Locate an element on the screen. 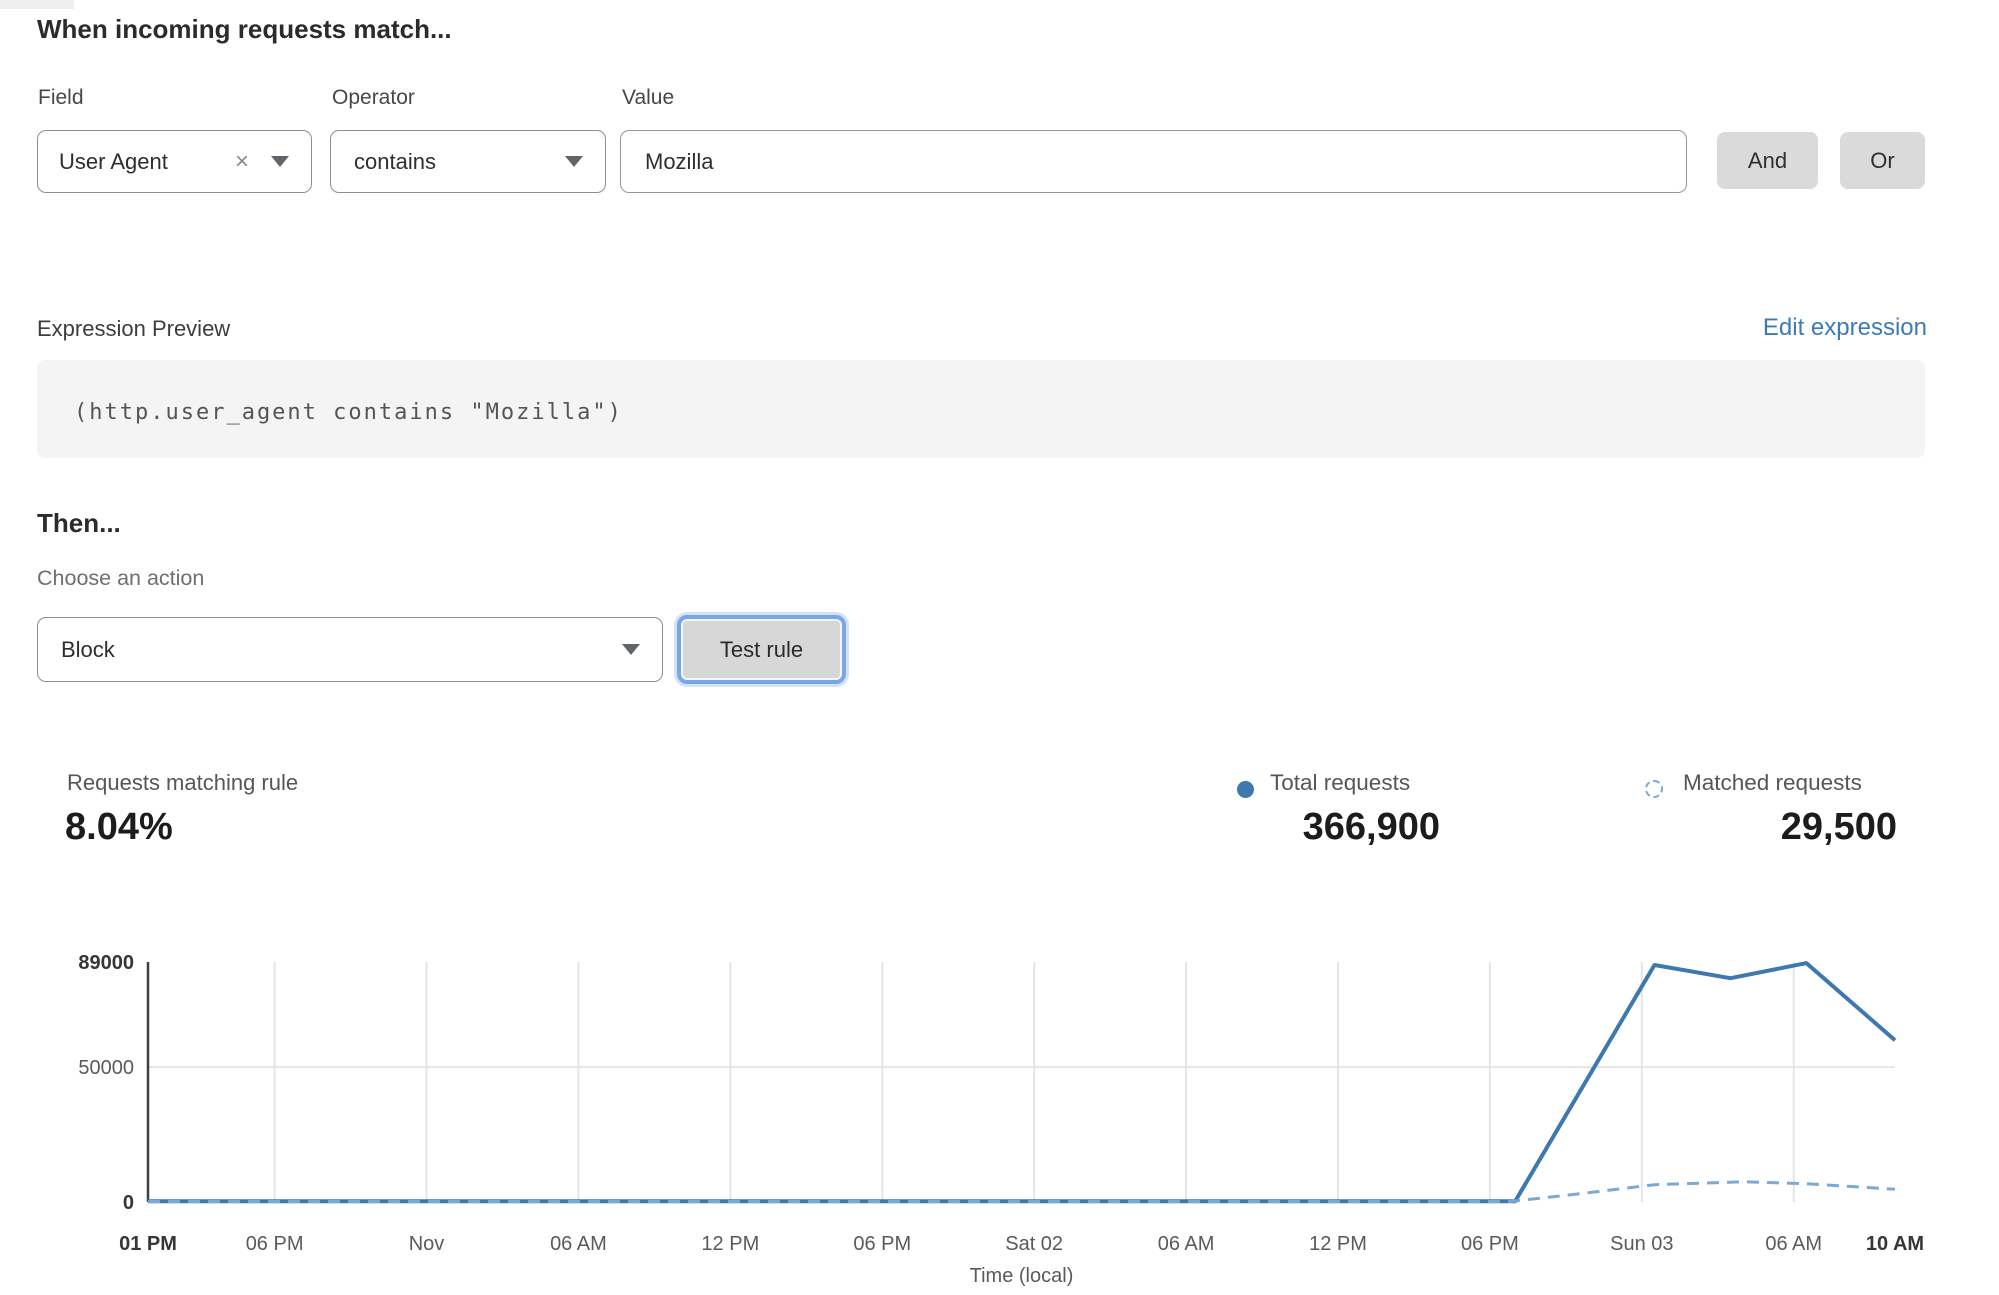  action-dropdown: Block is located at coordinates (350, 649).